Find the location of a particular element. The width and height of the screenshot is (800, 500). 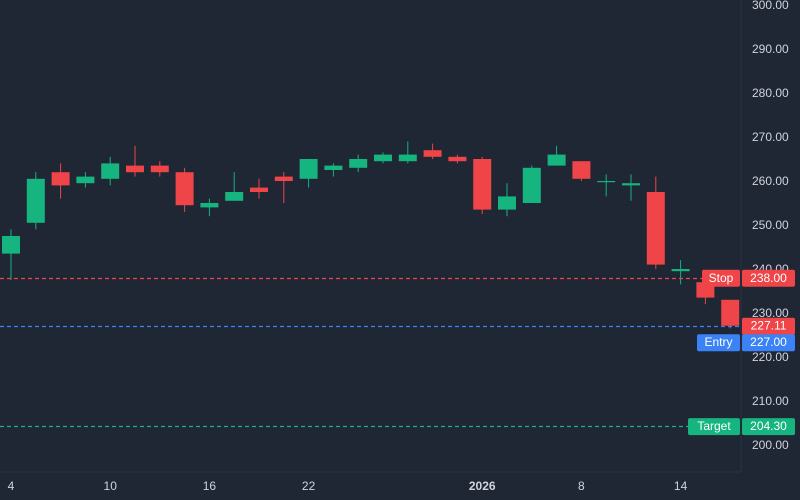

entry-price-tag is located at coordinates (768, 343).